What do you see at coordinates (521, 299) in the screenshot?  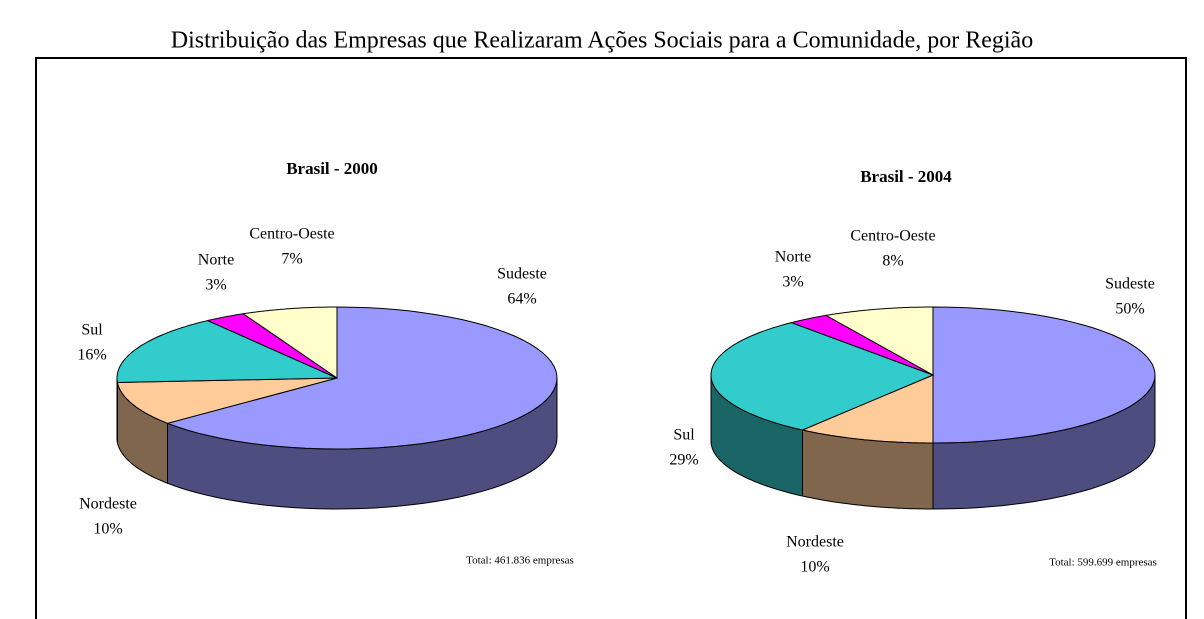 I see `slice-value-label: 64%` at bounding box center [521, 299].